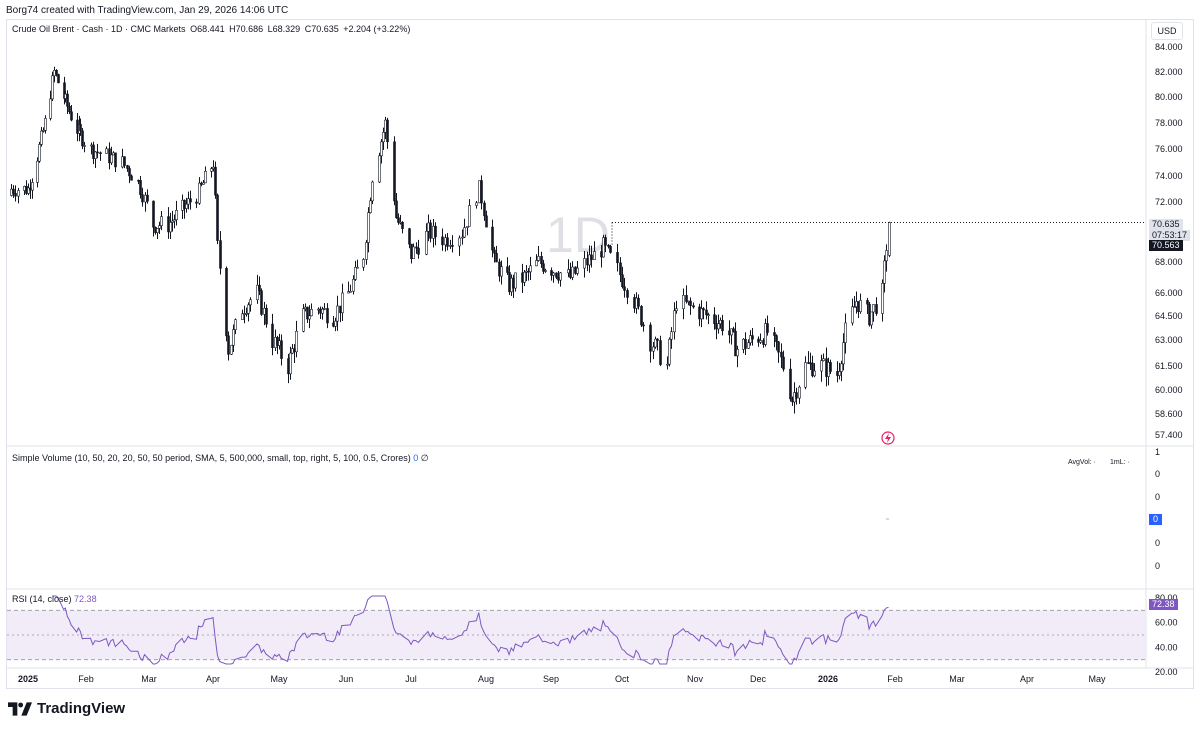  Describe the element at coordinates (1169, 366) in the screenshot. I see `price-tick-label: 61.500` at that location.